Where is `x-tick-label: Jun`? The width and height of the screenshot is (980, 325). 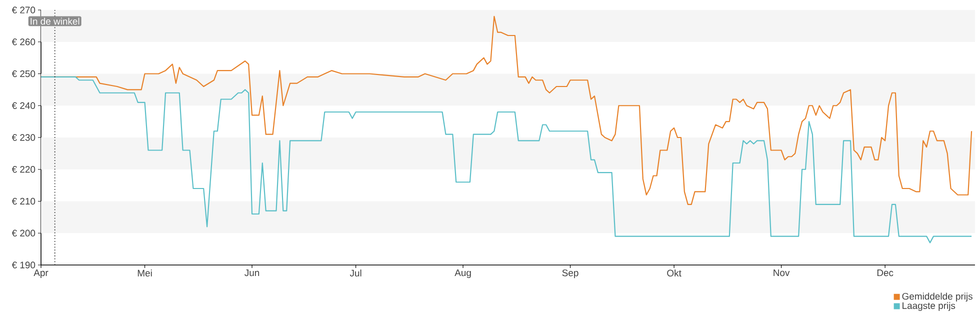 x-tick-label: Jun is located at coordinates (252, 273).